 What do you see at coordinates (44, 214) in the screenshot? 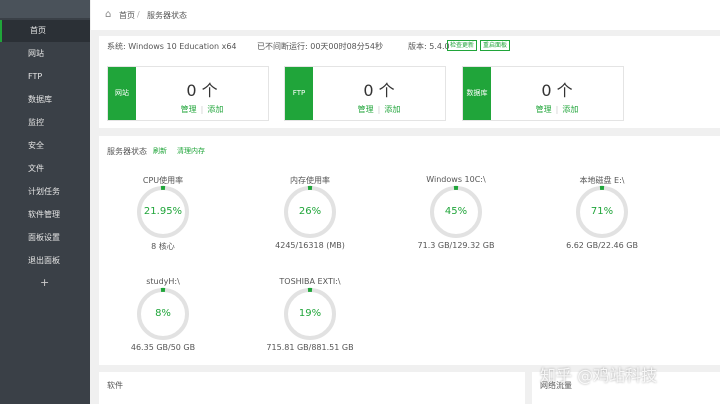
I see `menu-item: 软件管理` at bounding box center [44, 214].